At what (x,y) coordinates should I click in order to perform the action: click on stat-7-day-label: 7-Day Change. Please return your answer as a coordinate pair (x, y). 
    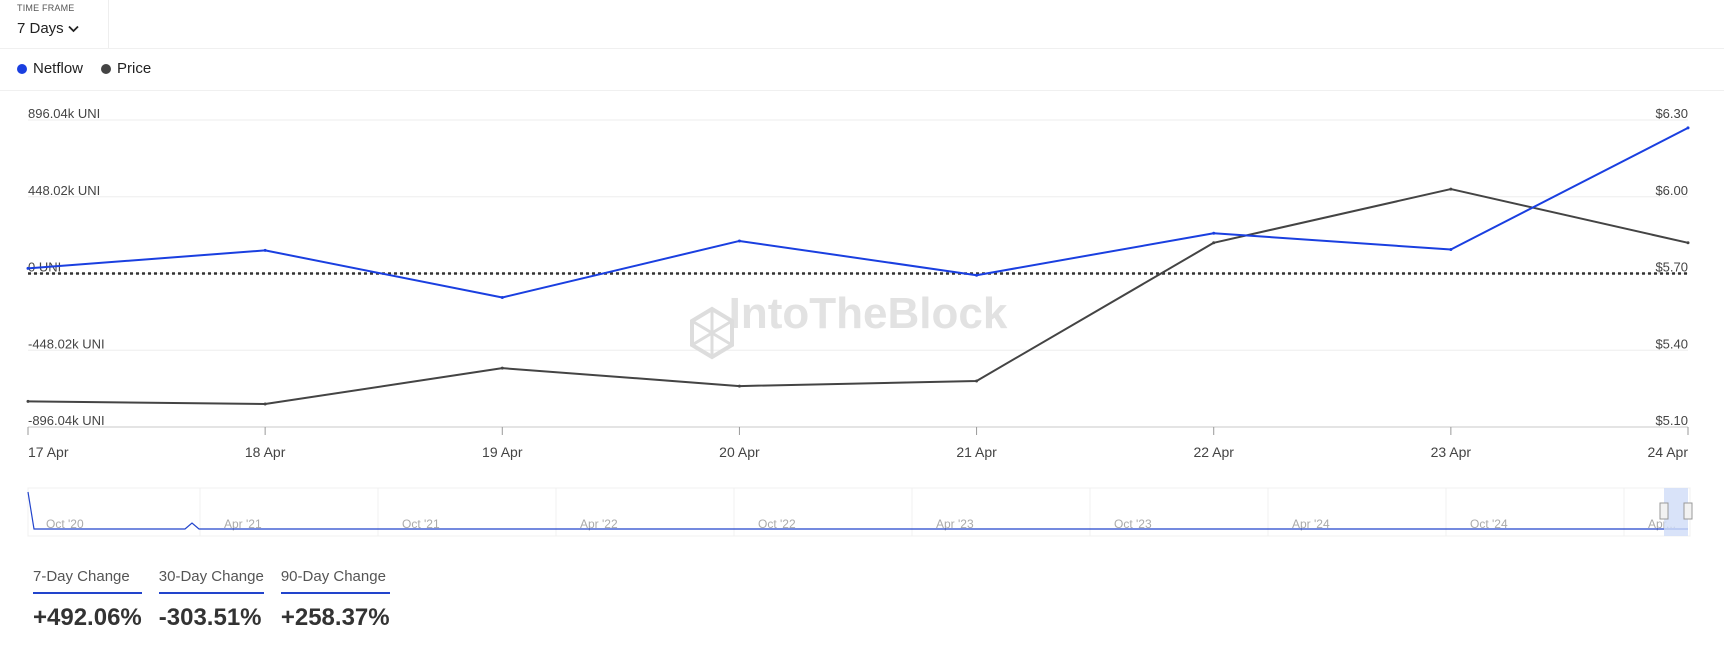
    Looking at the image, I should click on (87, 581).